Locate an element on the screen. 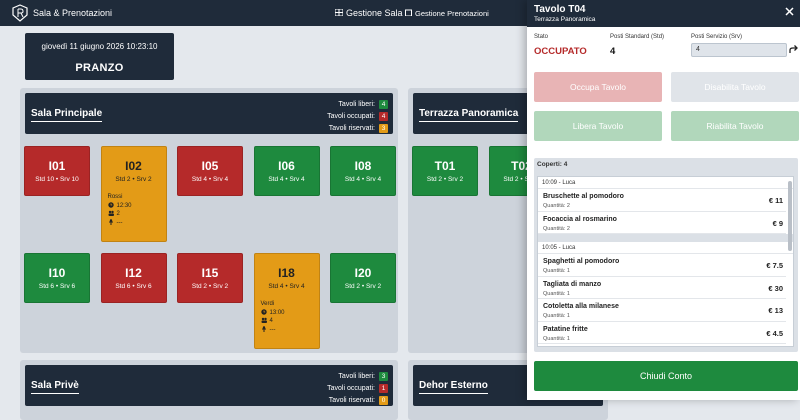 Image resolution: width=800 pixels, height=420 pixels. table-id: I15 is located at coordinates (210, 273).